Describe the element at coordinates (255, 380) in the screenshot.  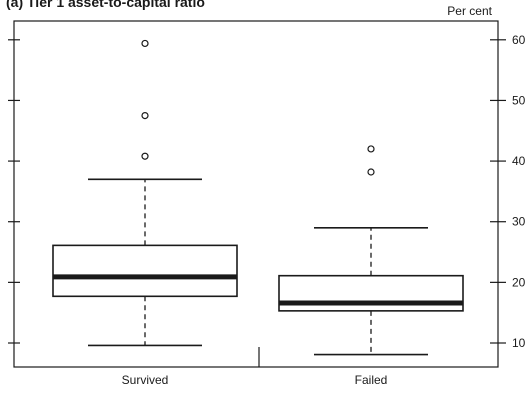
I see `x-axis: Survived Failed` at that location.